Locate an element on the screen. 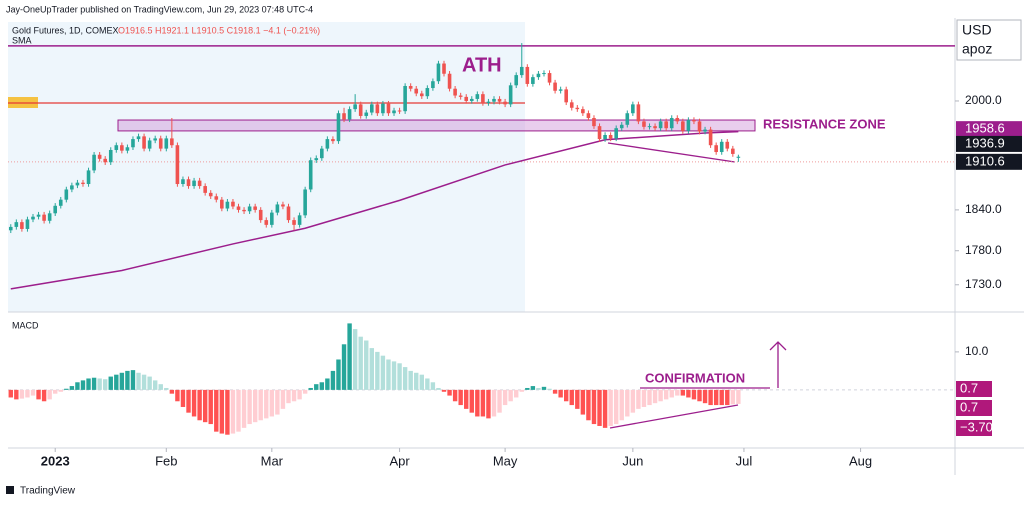  resistance-text: RESISTANCE ZONE is located at coordinates (824, 123).